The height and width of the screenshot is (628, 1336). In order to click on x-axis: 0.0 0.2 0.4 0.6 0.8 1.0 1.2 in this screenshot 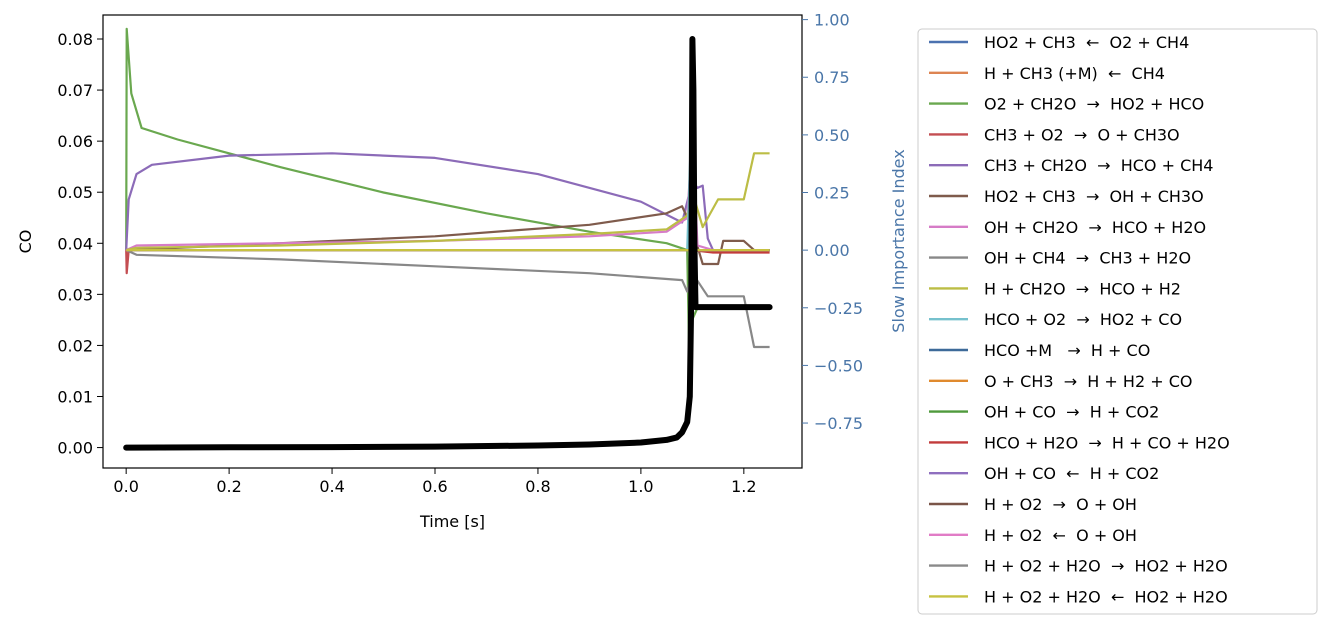, I will do `click(435, 482)`.